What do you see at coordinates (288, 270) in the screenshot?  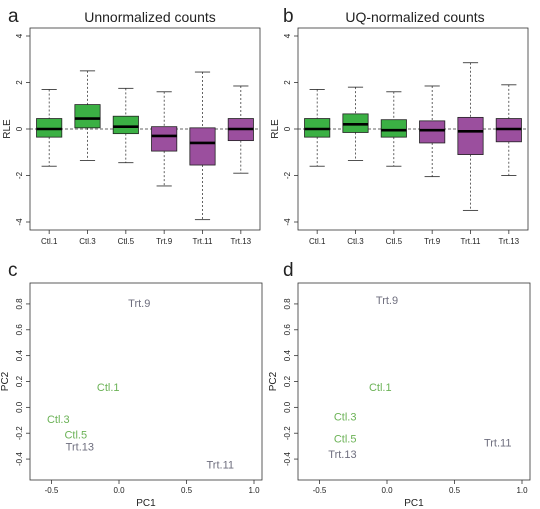 I see `panel-letter: d` at bounding box center [288, 270].